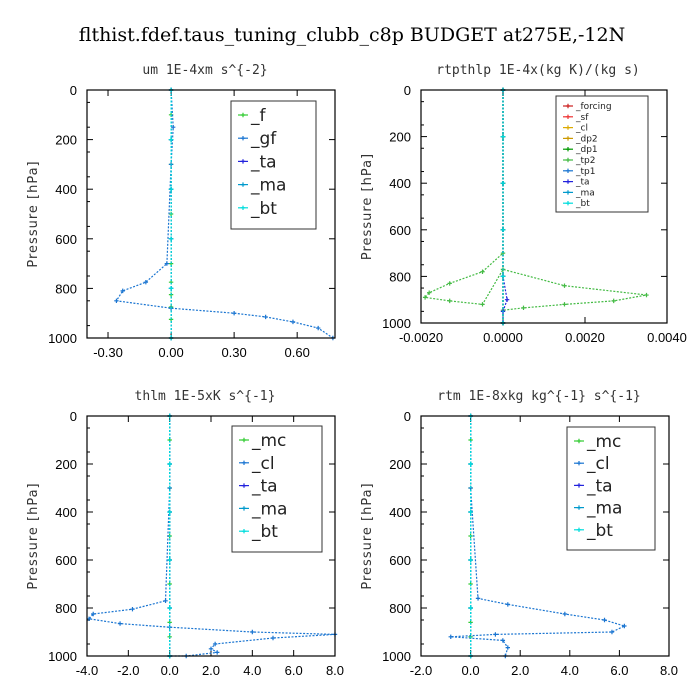 Image resolution: width=700 pixels, height=700 pixels. What do you see at coordinates (297, 352) in the screenshot?
I see `x-tick-label: 0.60` at bounding box center [297, 352].